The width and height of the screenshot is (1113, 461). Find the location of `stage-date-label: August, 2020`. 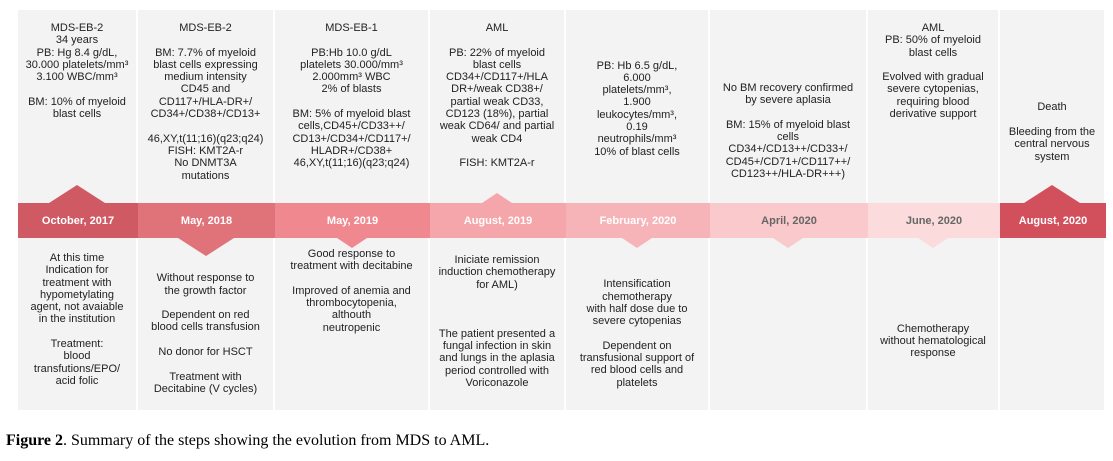

stage-date-label: August, 2020 is located at coordinates (1053, 220).